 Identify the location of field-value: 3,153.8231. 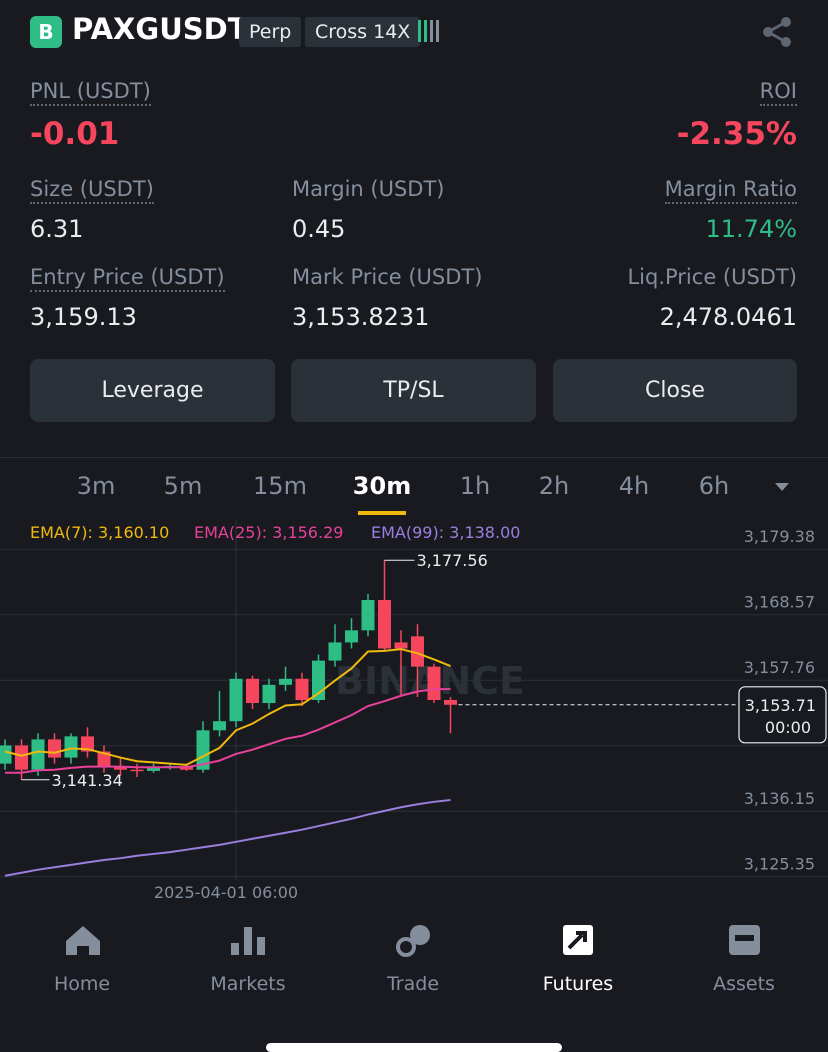
(361, 317).